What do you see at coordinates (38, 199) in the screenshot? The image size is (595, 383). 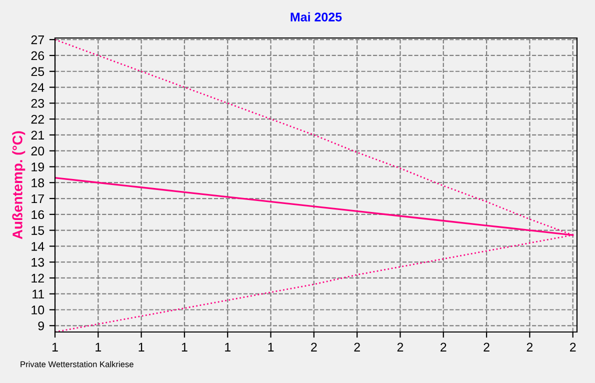 I see `y-tick-label: 17` at bounding box center [38, 199].